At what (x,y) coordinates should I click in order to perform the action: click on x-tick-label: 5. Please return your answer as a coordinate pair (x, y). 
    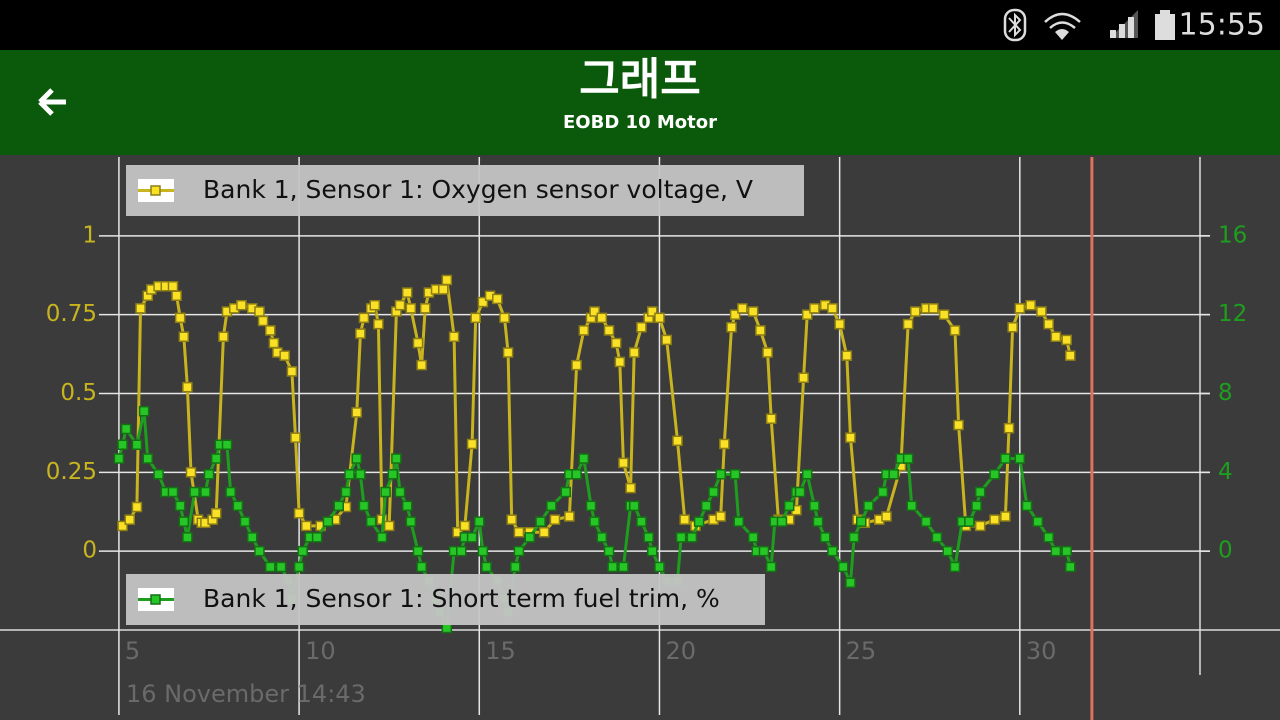
    Looking at the image, I should click on (132, 651).